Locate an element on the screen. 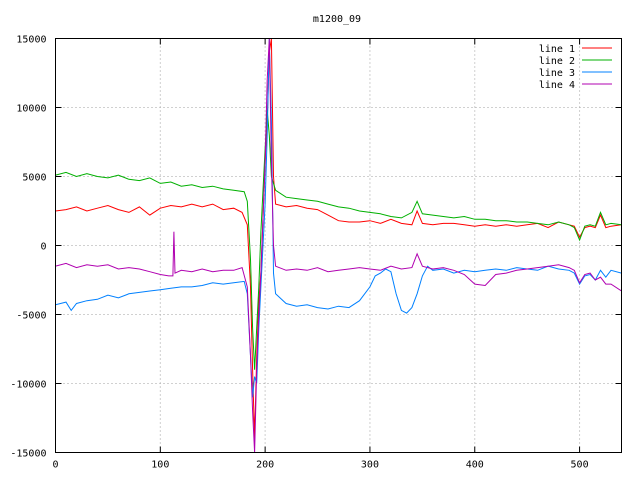 Image resolution: width=640 pixels, height=480 pixels. x-tick-label: 500 is located at coordinates (580, 465).